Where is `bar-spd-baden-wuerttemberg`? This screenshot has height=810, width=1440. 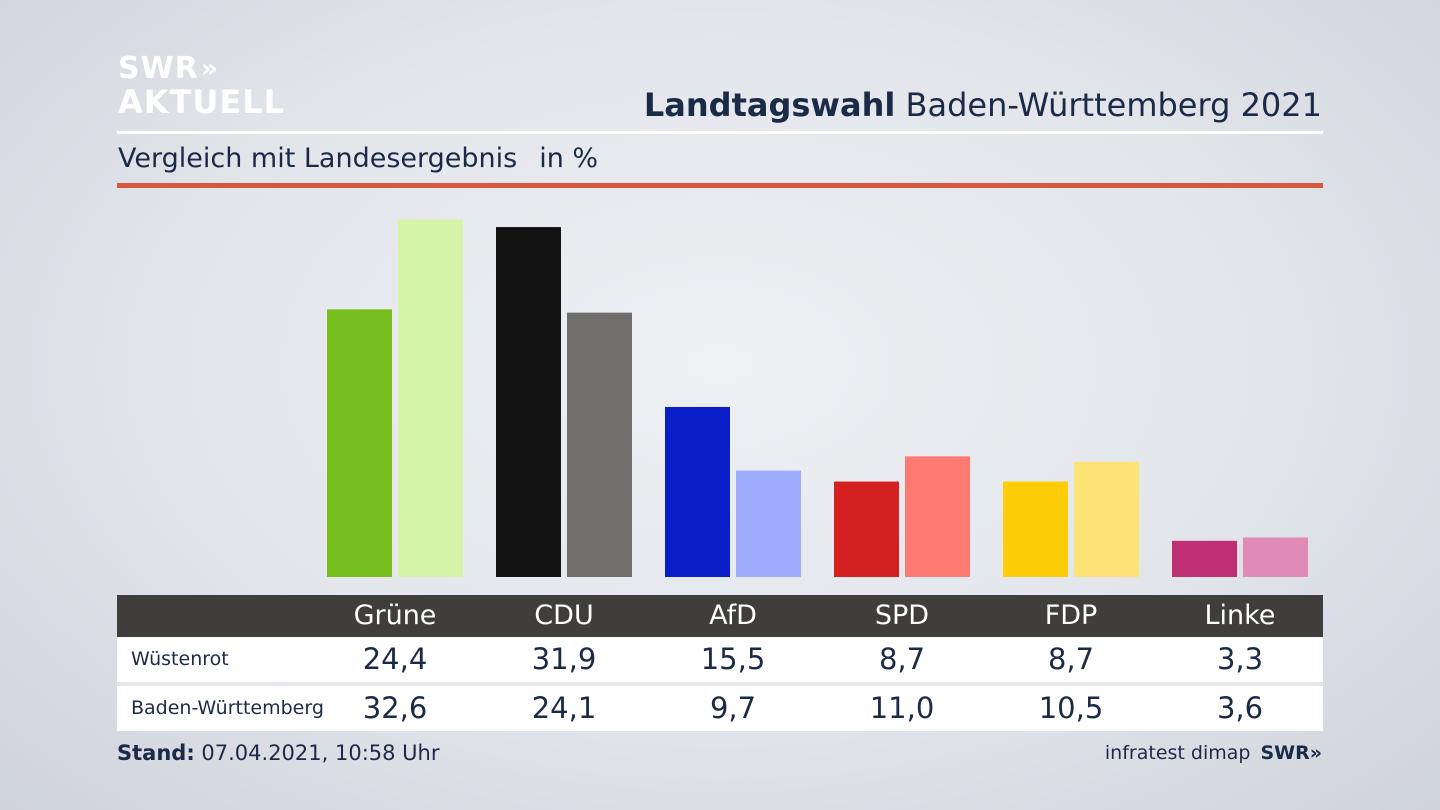
bar-spd-baden-wuerttemberg is located at coordinates (937, 516).